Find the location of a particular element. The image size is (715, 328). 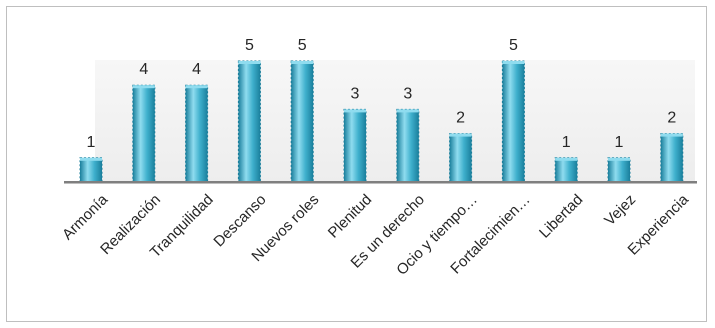

value-label-10: 1 is located at coordinates (566, 142).